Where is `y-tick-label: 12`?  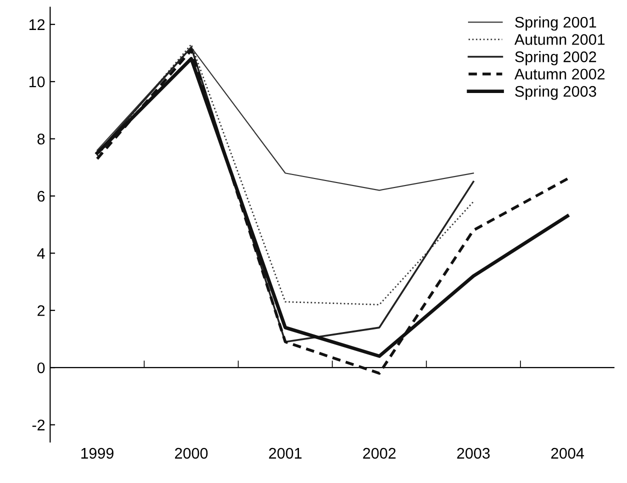 y-tick-label: 12 is located at coordinates (37, 24).